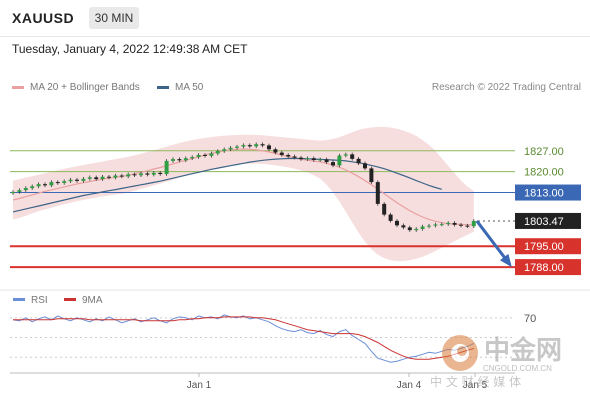 The height and width of the screenshot is (401, 590). What do you see at coordinates (475, 385) in the screenshot?
I see `x-tick-label: Jan 5` at bounding box center [475, 385].